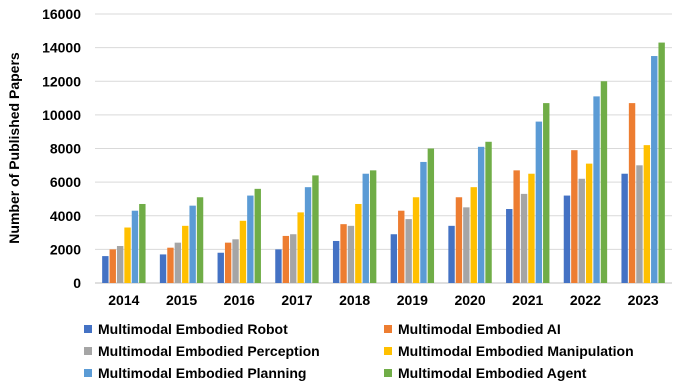  Describe the element at coordinates (61, 115) in the screenshot. I see `y-tick-label: 10000` at that location.